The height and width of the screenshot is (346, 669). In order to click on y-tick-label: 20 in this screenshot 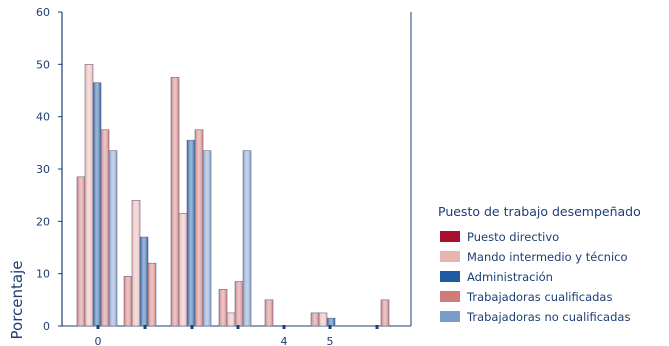, I will do `click(43, 221)`.